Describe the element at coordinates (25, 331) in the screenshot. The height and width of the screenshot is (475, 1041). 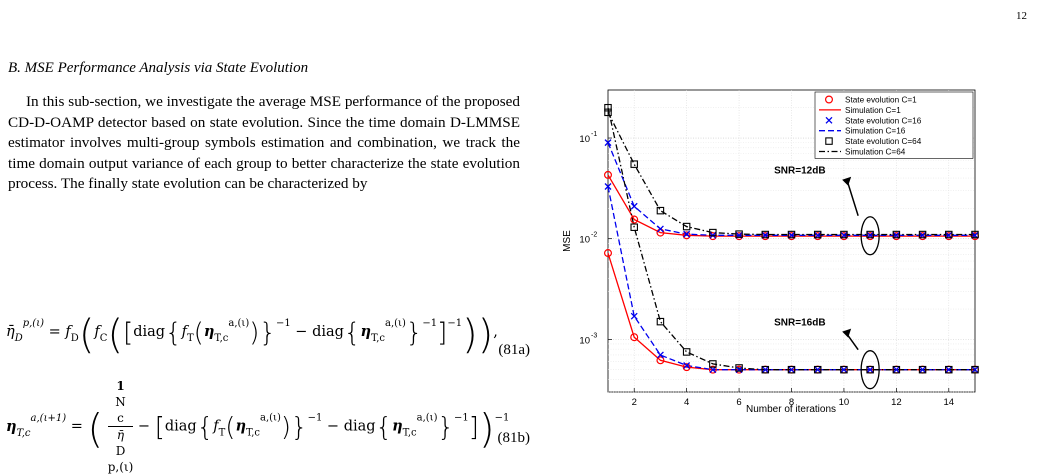
I see `eq81a-lhs: η̄Dp,(ι)` at that location.